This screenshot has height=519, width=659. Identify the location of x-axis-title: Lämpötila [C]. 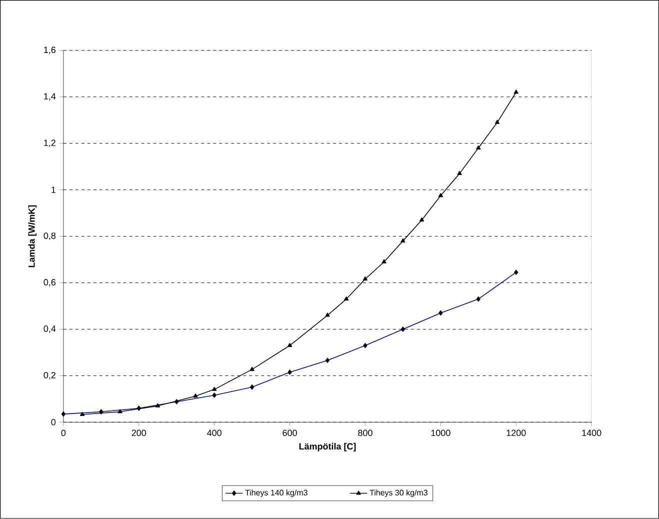
(327, 447).